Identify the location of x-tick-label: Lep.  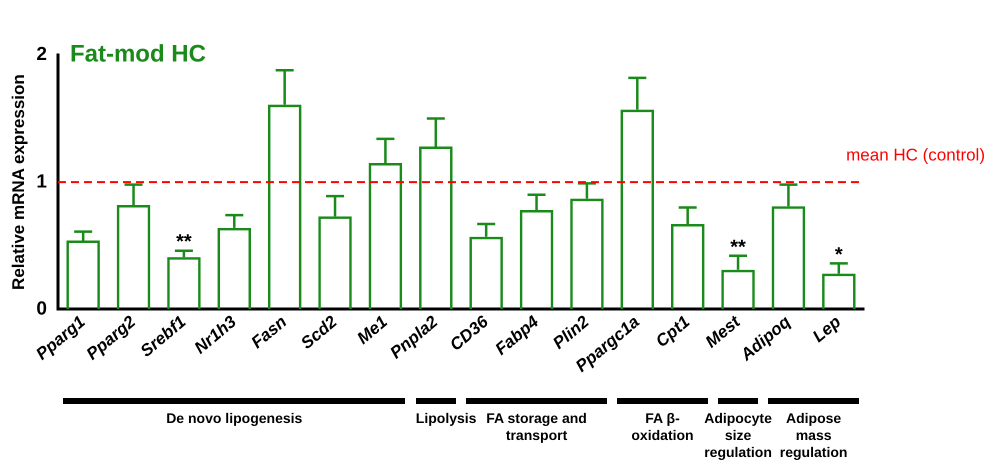
(826, 329).